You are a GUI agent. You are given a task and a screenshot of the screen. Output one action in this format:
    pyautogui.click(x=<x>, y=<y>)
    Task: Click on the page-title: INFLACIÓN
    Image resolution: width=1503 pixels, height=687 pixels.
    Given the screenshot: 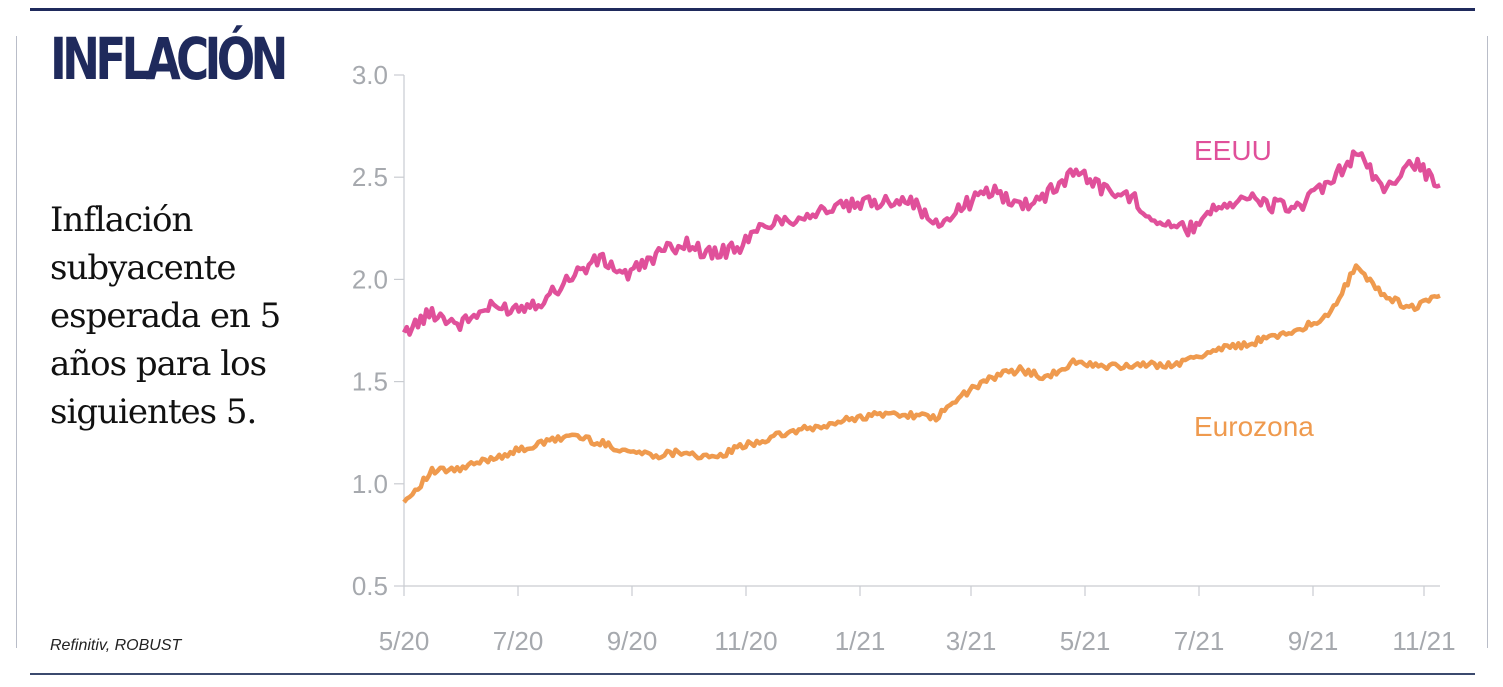 What is the action you would take?
    pyautogui.click(x=169, y=59)
    